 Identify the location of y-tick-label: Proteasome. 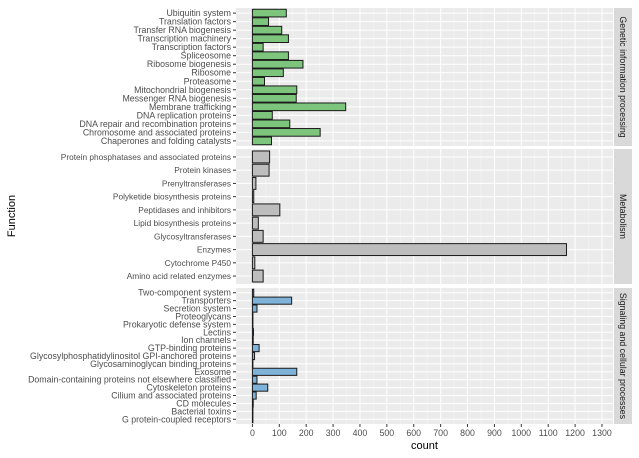
(208, 81).